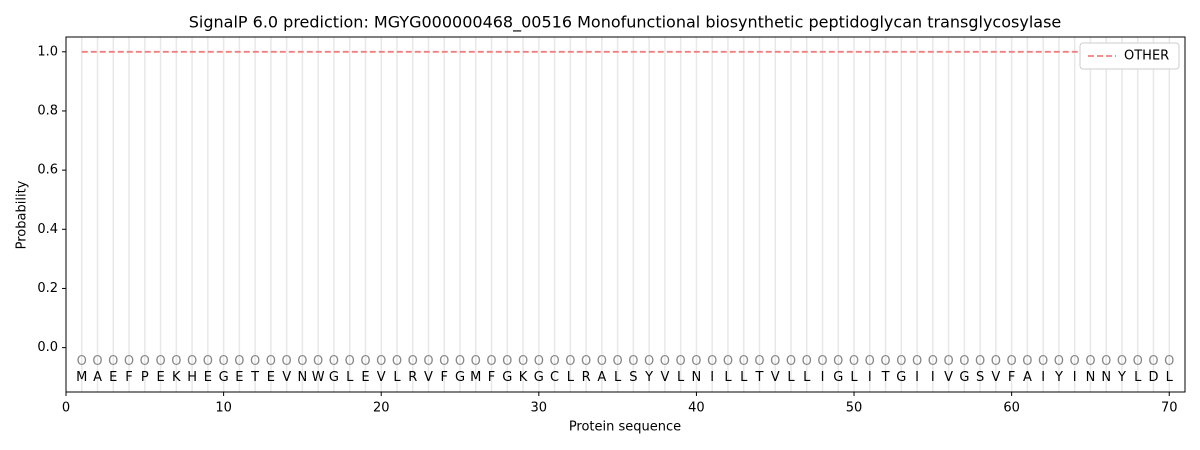 Image resolution: width=1200 pixels, height=450 pixels. What do you see at coordinates (1146, 56) in the screenshot?
I see `legend-label: OTHER` at bounding box center [1146, 56].